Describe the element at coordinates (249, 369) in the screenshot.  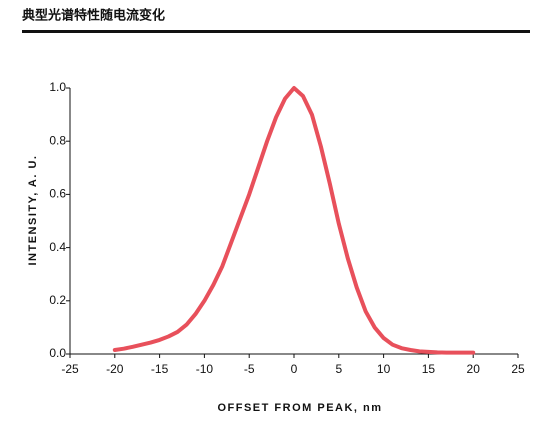
I see `x-tick-label: -5` at that location.